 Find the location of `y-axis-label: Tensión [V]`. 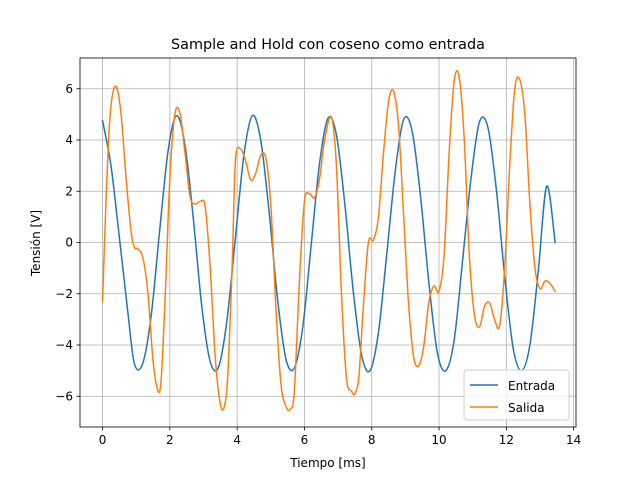

y-axis-label: Tensión [V] is located at coordinates (36, 243).